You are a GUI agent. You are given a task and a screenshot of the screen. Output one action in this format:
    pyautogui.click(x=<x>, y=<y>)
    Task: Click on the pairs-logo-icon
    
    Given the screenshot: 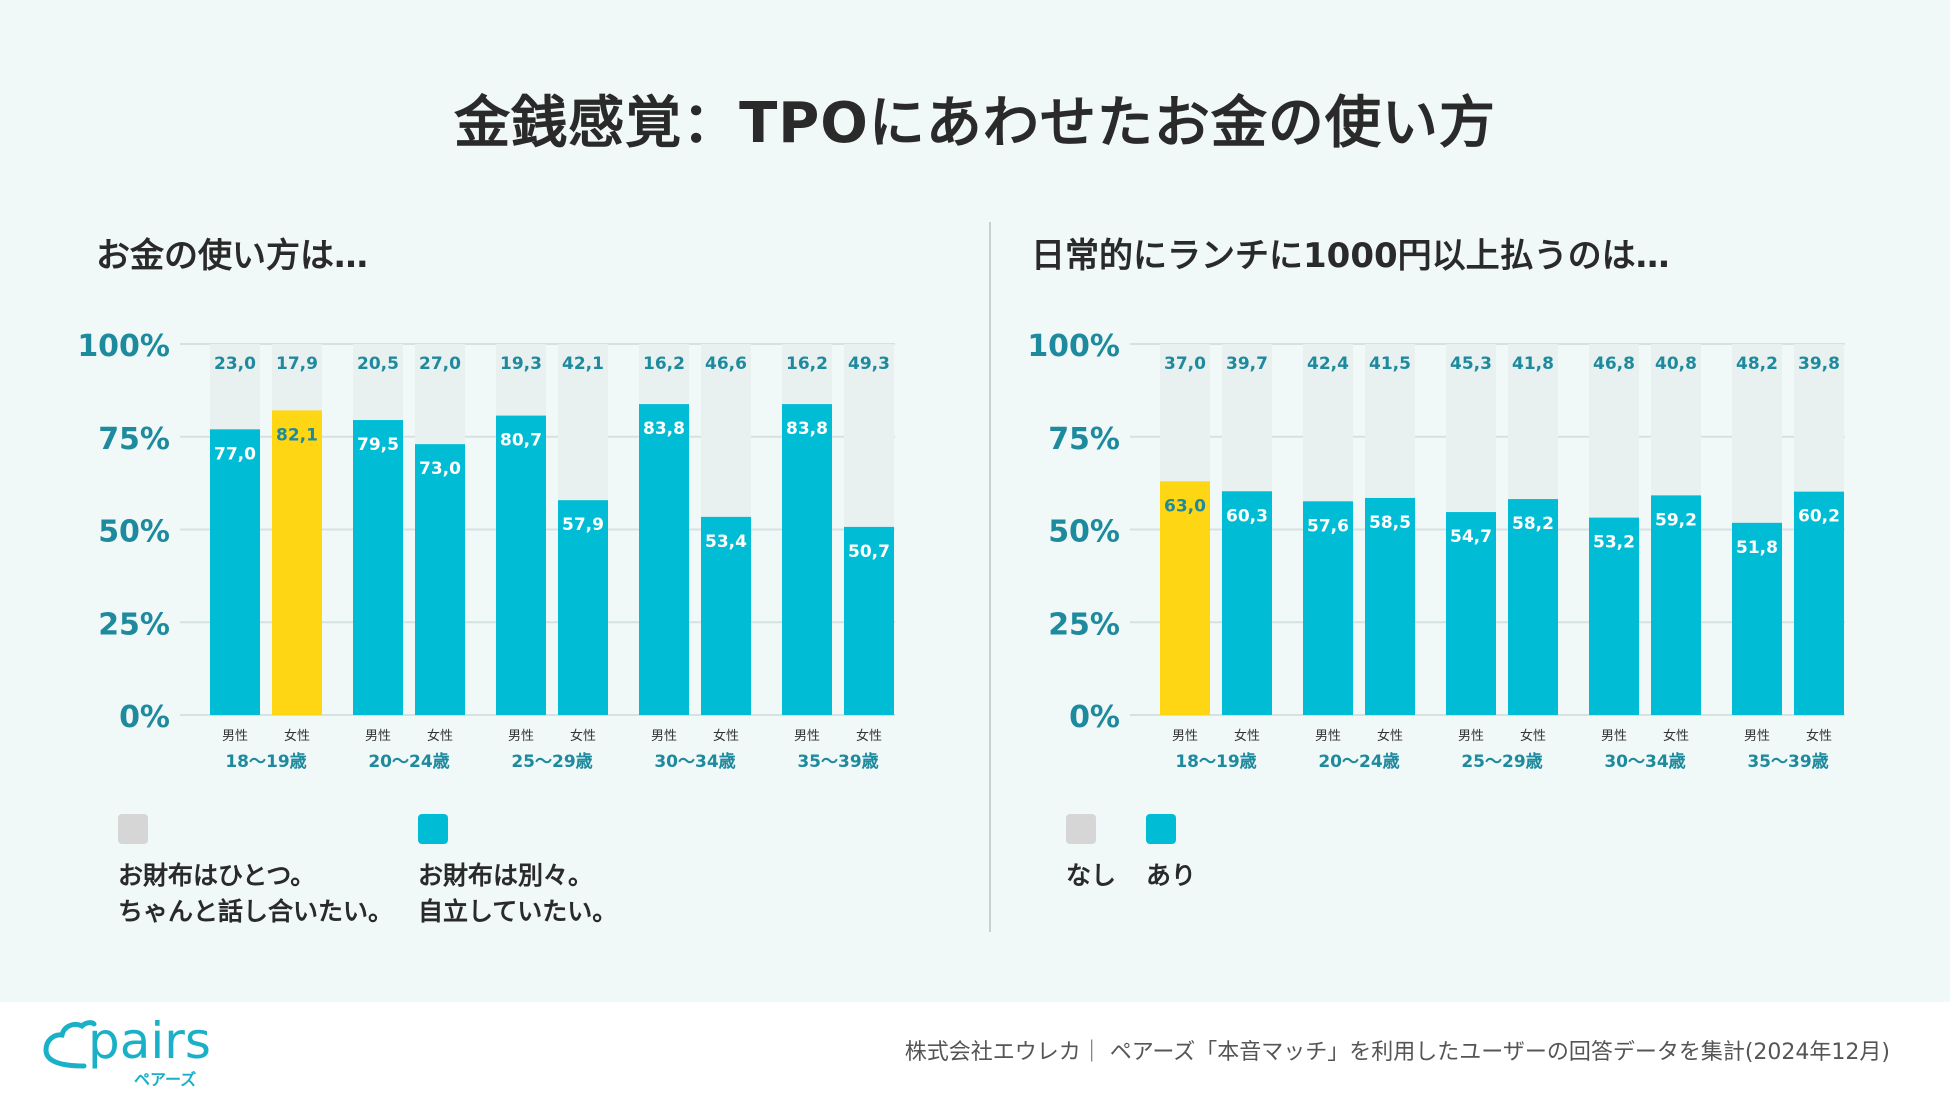 What is the action you would take?
    pyautogui.click(x=70, y=1044)
    